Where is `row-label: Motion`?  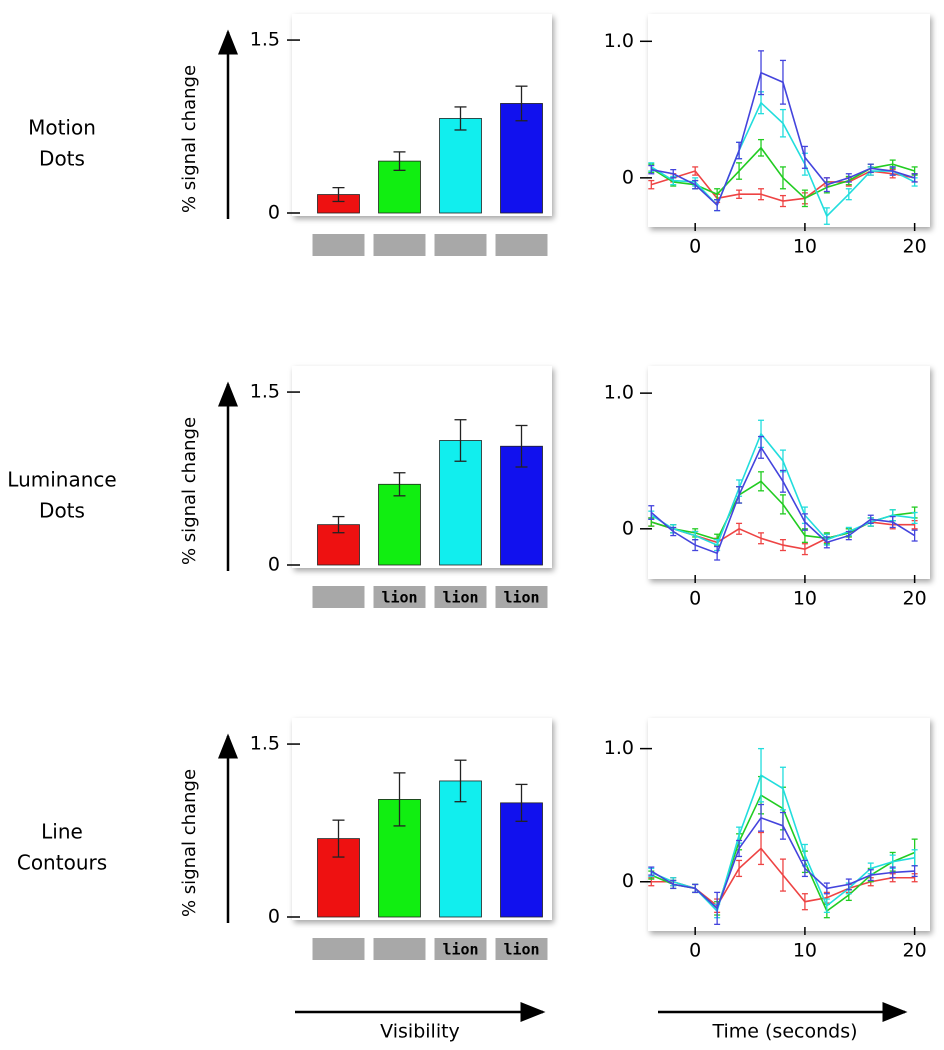
row-label: Motion is located at coordinates (62, 128).